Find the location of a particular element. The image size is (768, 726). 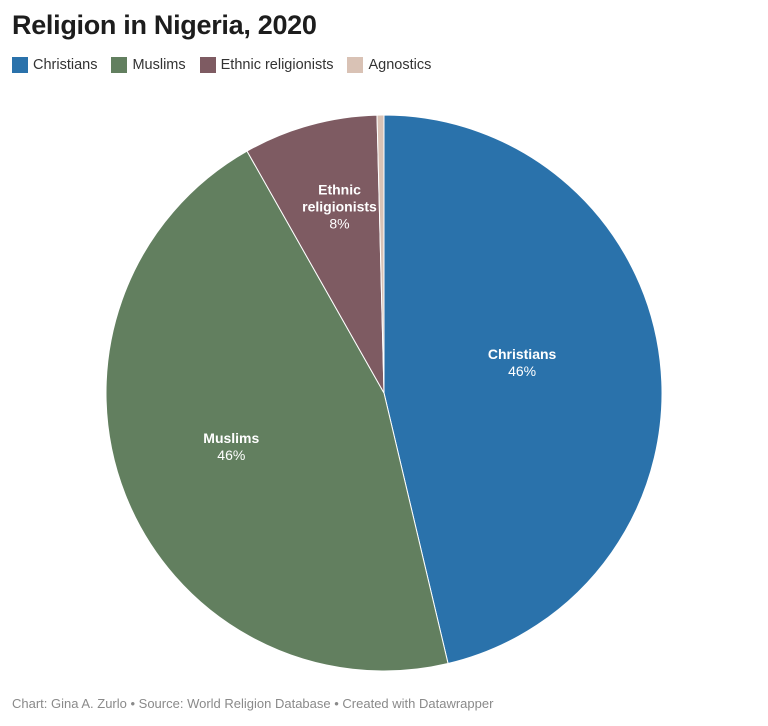

slice-name-ethnic-religionists-line-2: religionists is located at coordinates (339, 206).